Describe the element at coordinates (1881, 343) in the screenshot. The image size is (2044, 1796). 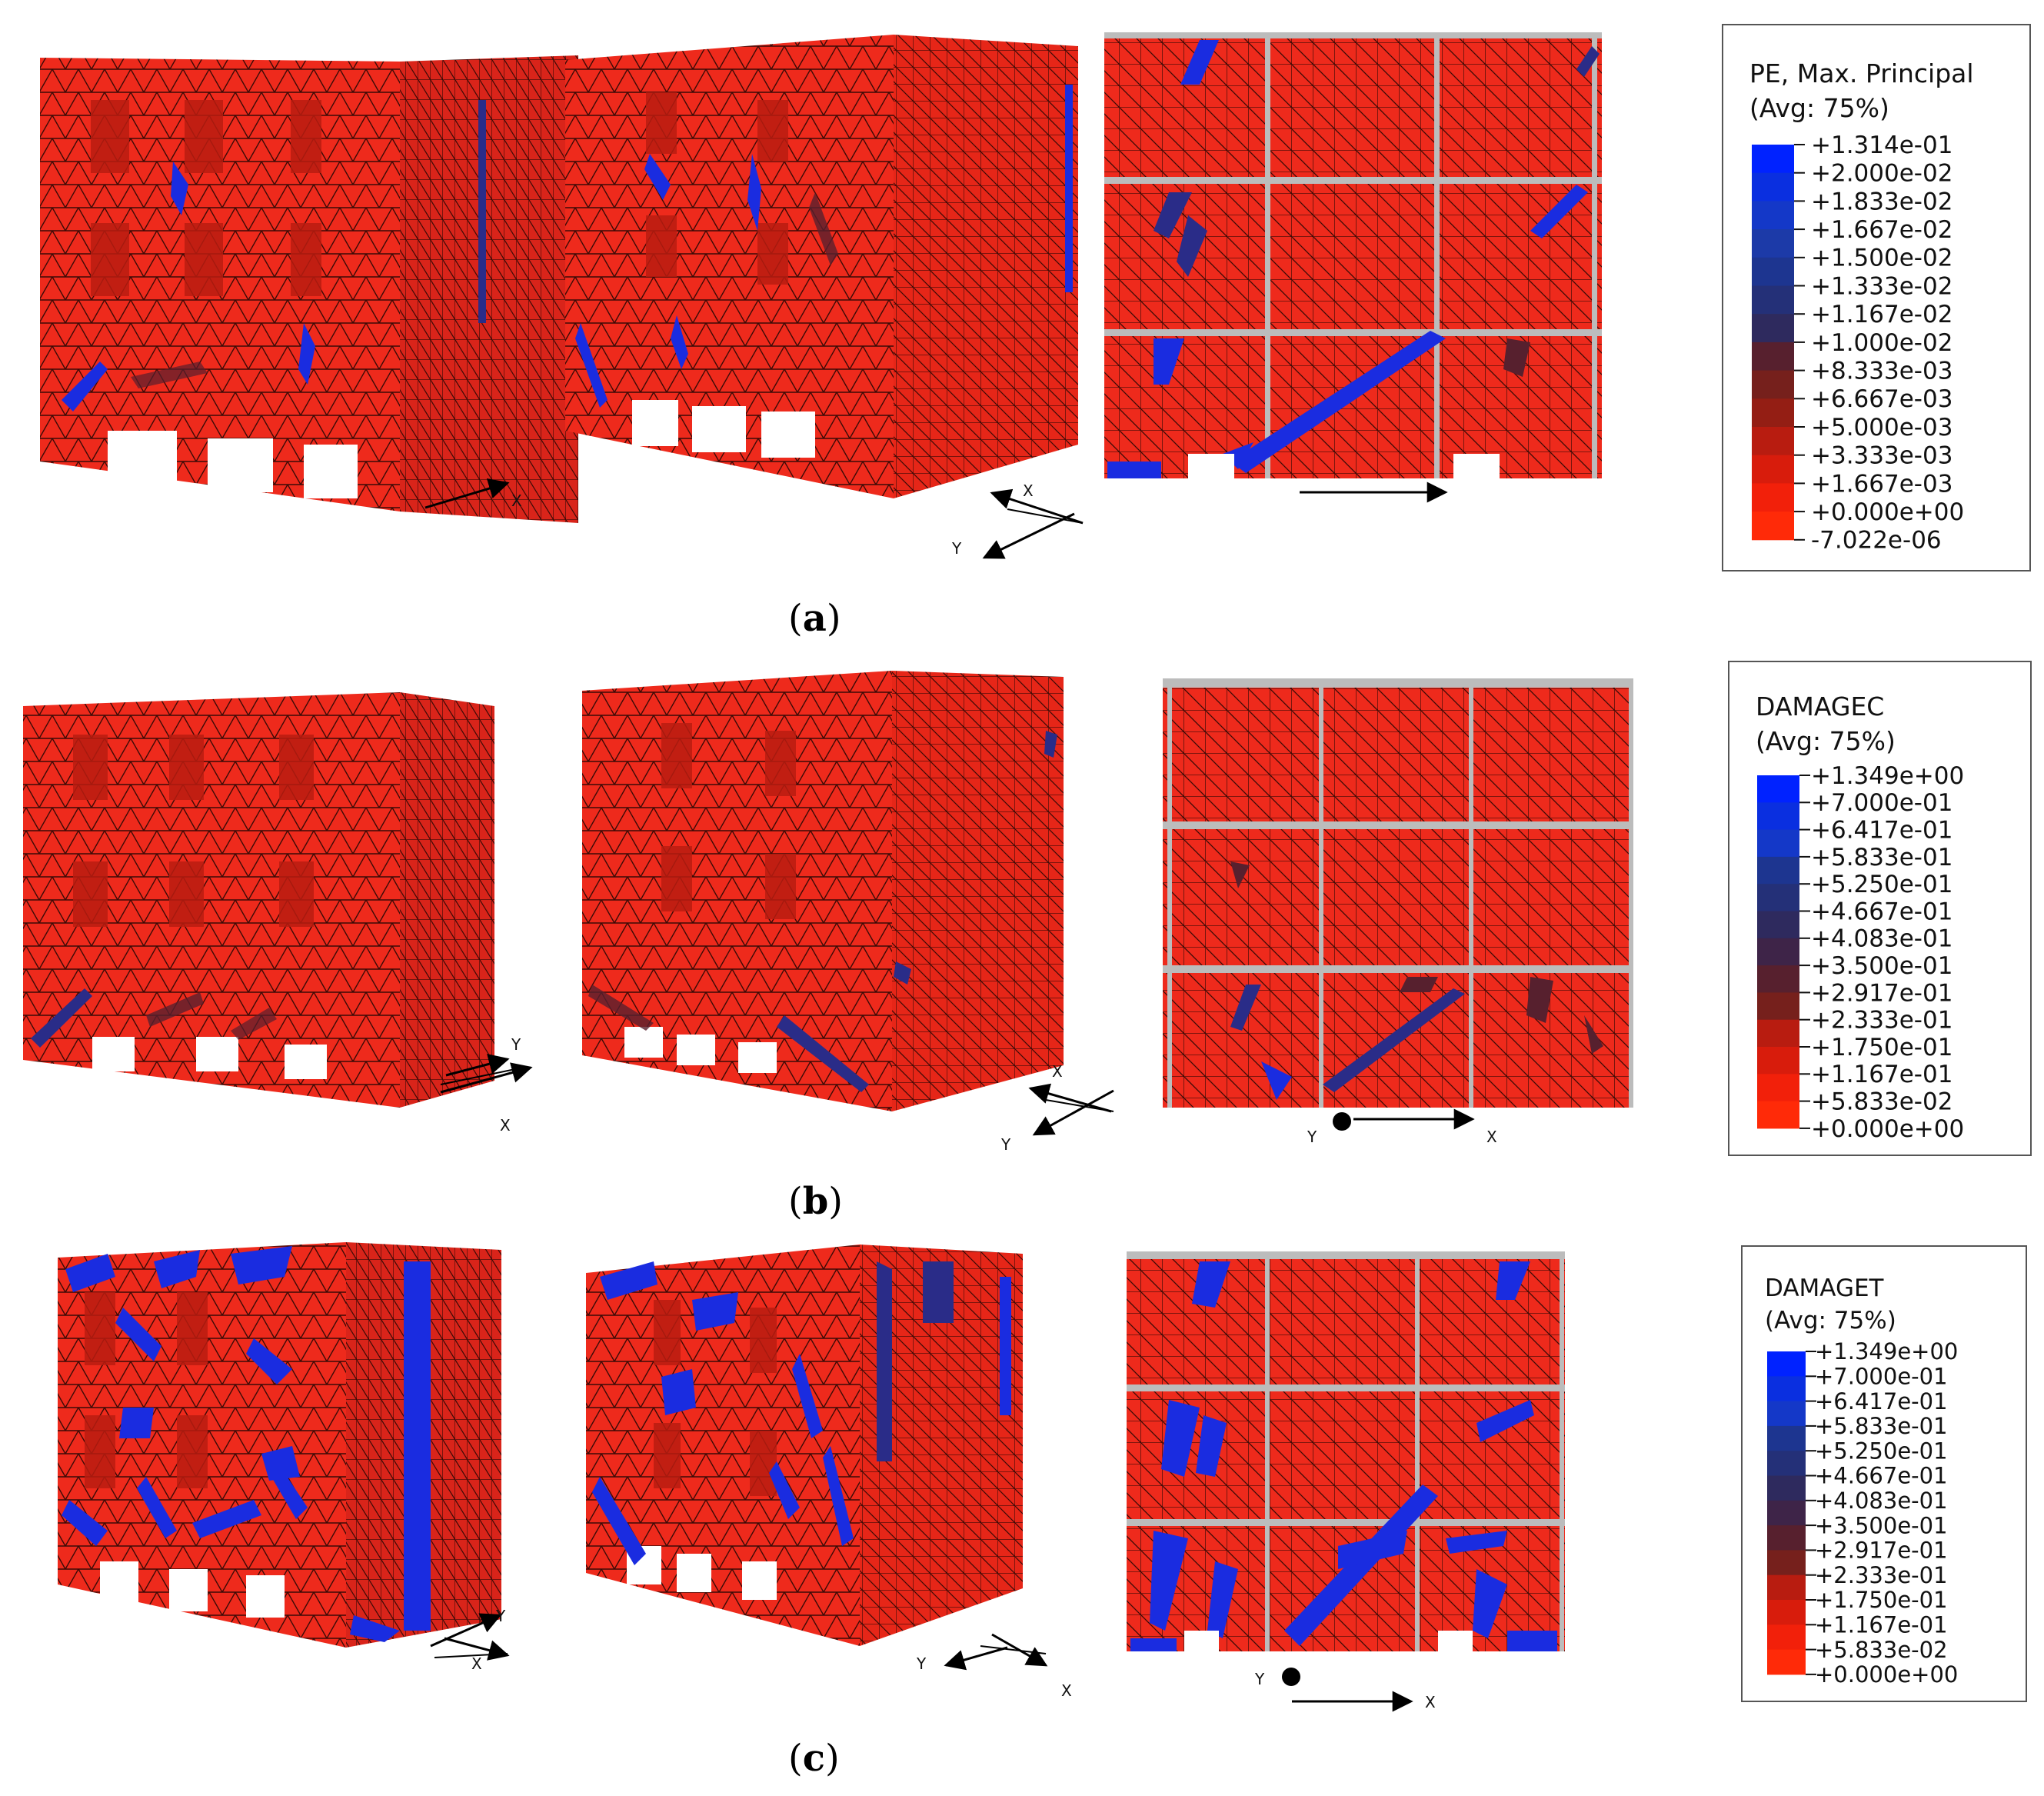
I see `legend-value-label: +1.000e-02` at that location.